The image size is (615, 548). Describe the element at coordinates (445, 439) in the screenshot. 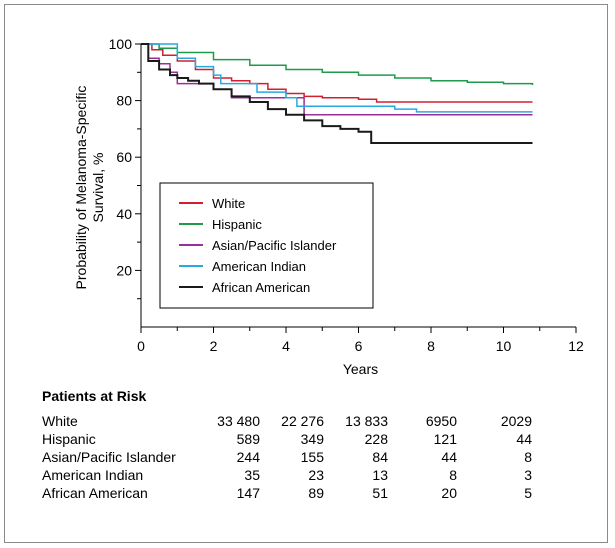

I see `risk-count: 121` at that location.